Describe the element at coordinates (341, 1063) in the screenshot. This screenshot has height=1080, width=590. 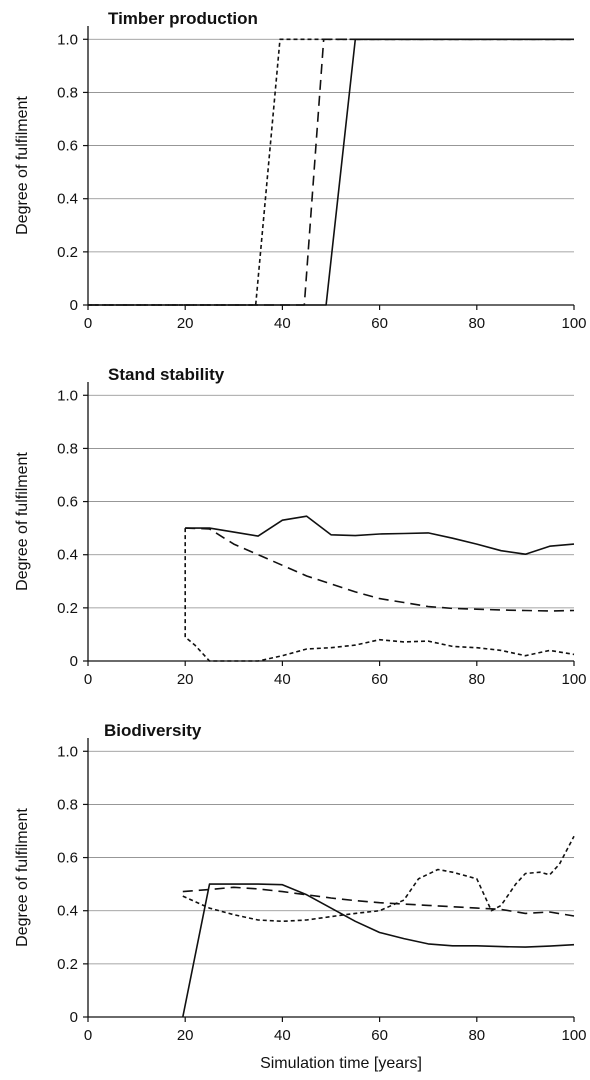
I see `x-axis-label: Simulation time [years]` at that location.